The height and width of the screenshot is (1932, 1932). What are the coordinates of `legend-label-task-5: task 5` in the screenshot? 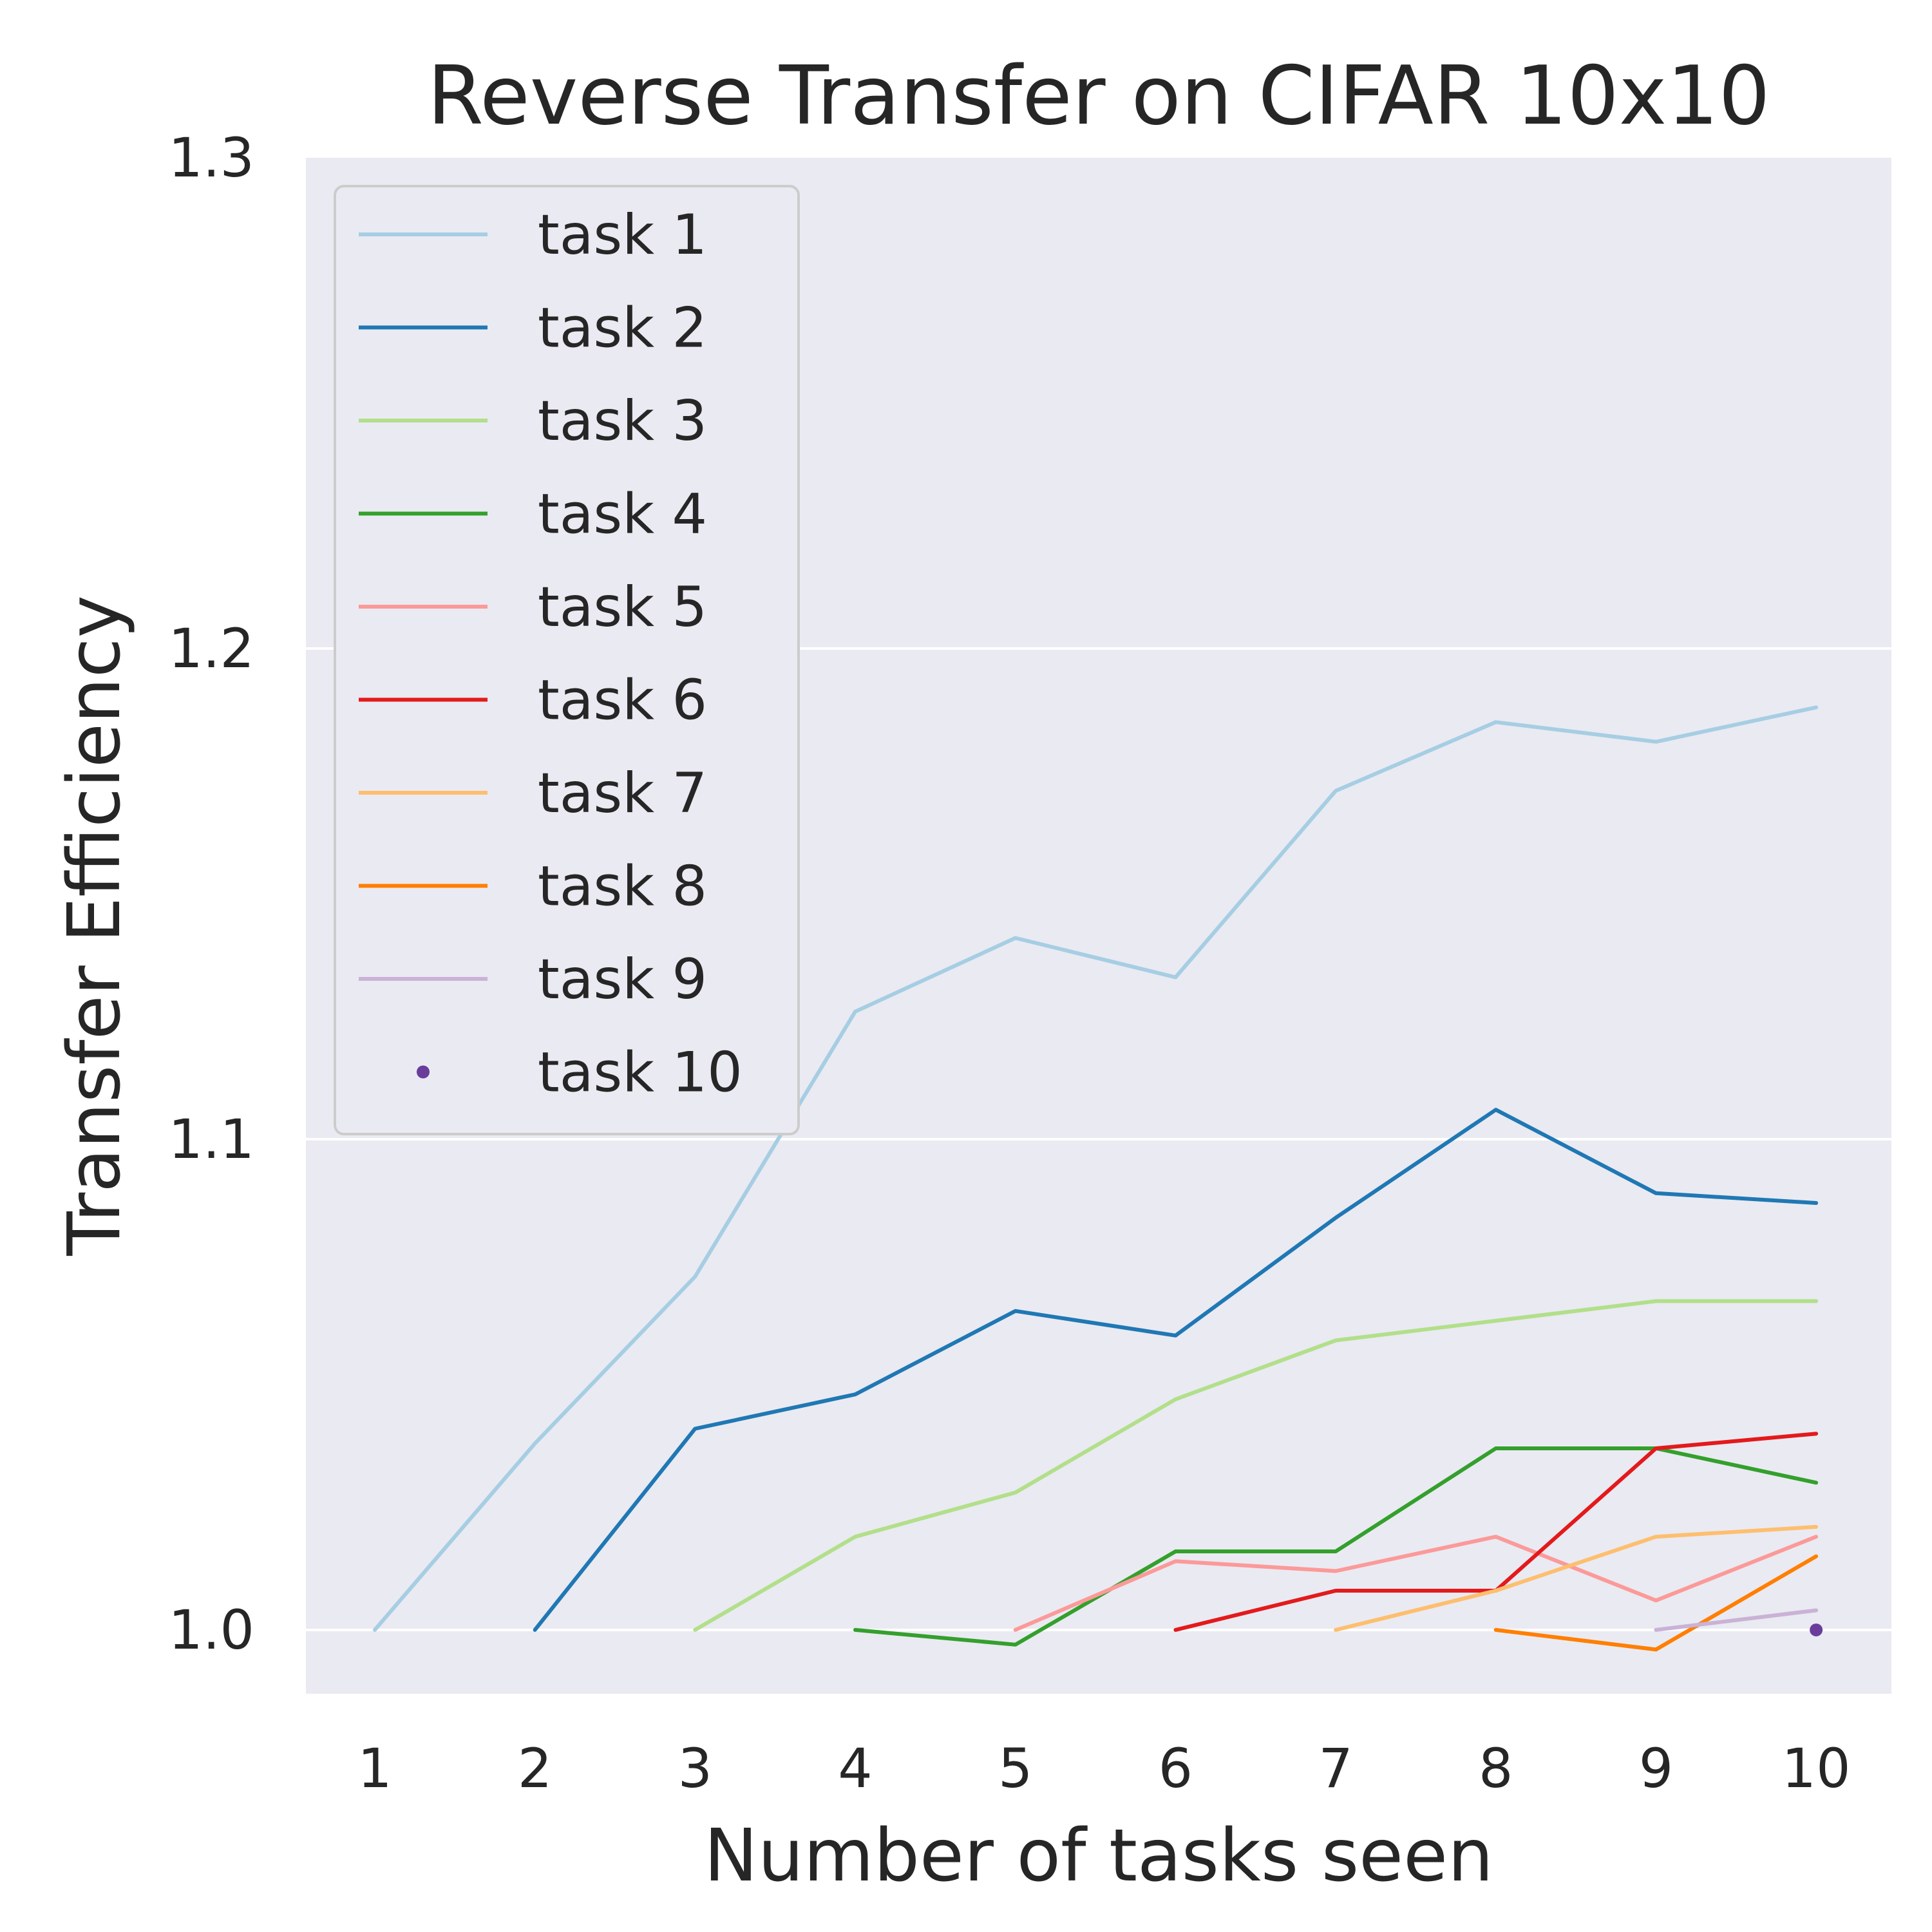 It's located at (622, 607).